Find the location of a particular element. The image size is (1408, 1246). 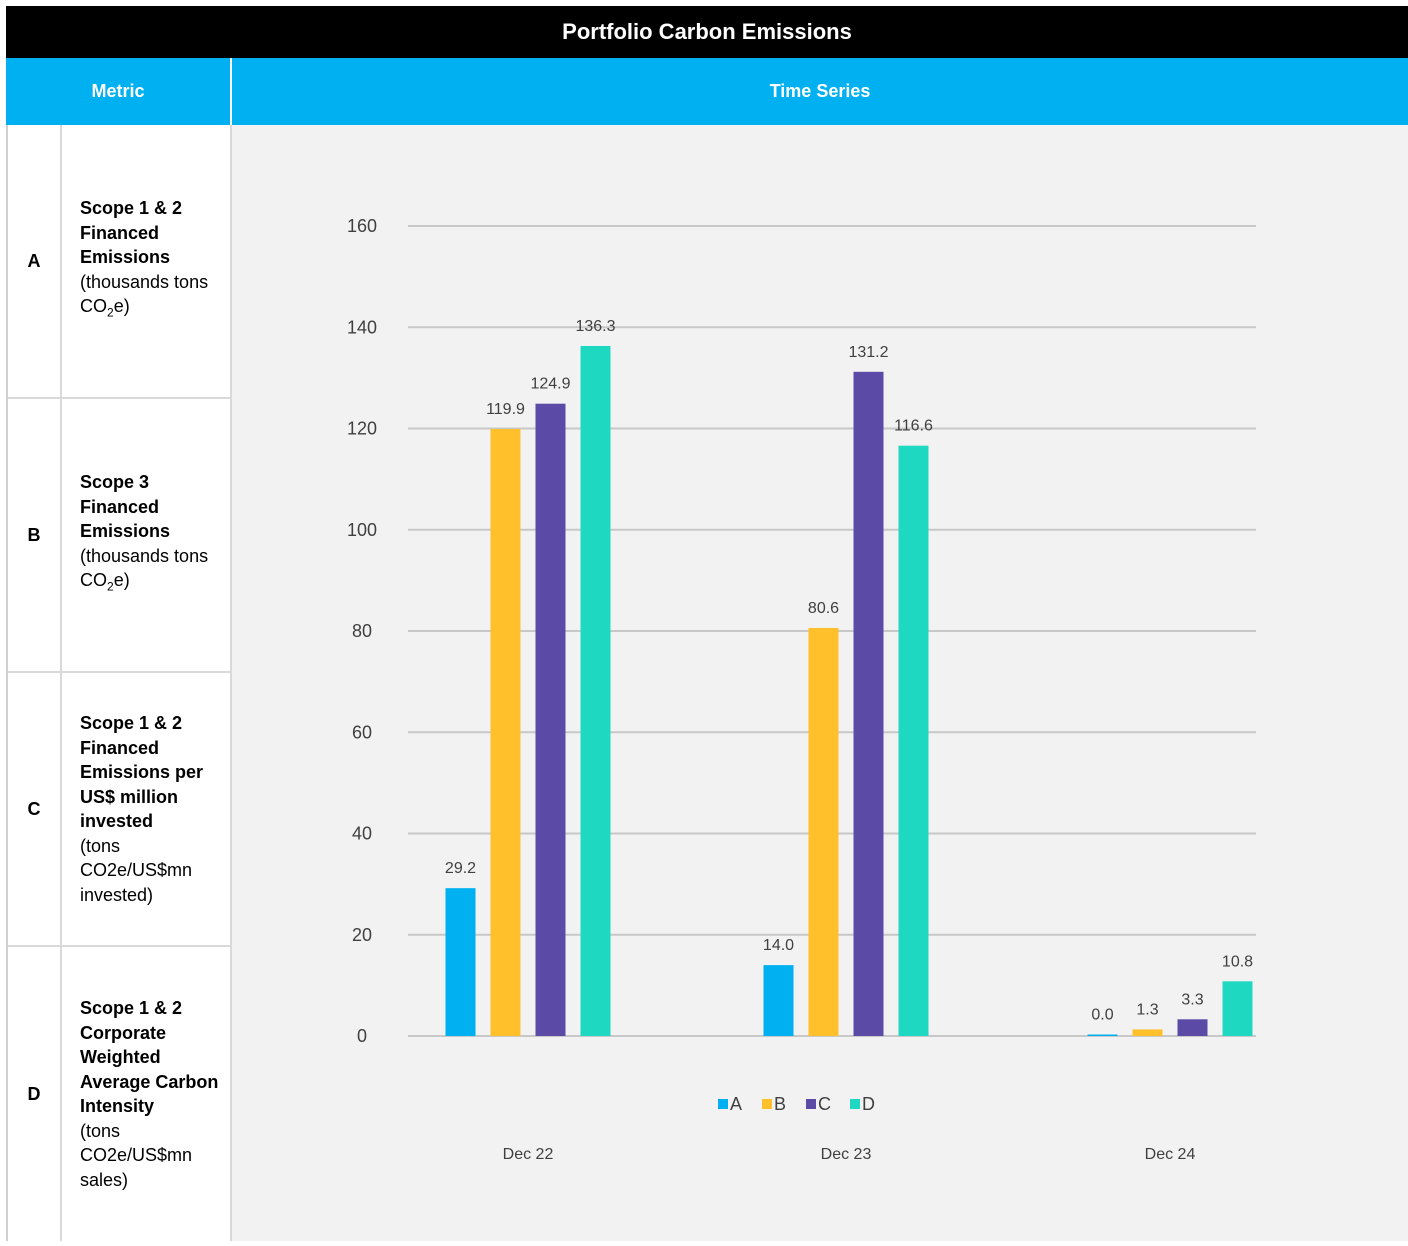

x-category-label: Dec 24 is located at coordinates (1170, 1154).